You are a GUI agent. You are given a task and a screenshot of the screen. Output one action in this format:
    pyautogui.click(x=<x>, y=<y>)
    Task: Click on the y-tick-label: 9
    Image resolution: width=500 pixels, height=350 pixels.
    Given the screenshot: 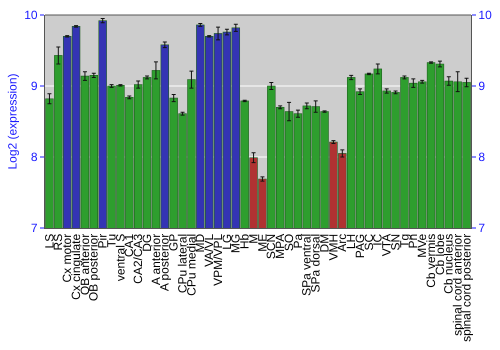 What is the action you would take?
    pyautogui.click(x=34, y=86)
    